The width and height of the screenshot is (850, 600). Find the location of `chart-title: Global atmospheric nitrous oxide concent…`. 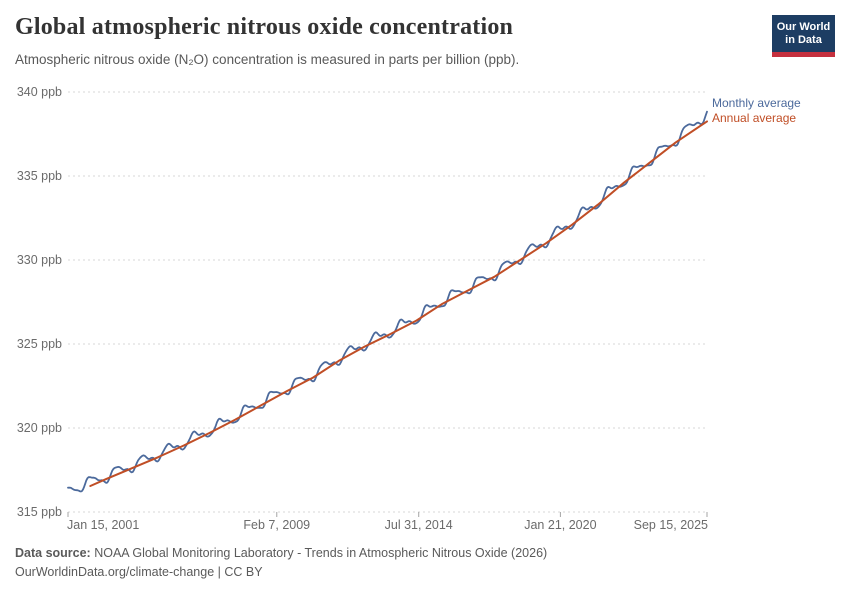

chart-title: Global atmospheric nitrous oxide concent… is located at coordinates (264, 27).